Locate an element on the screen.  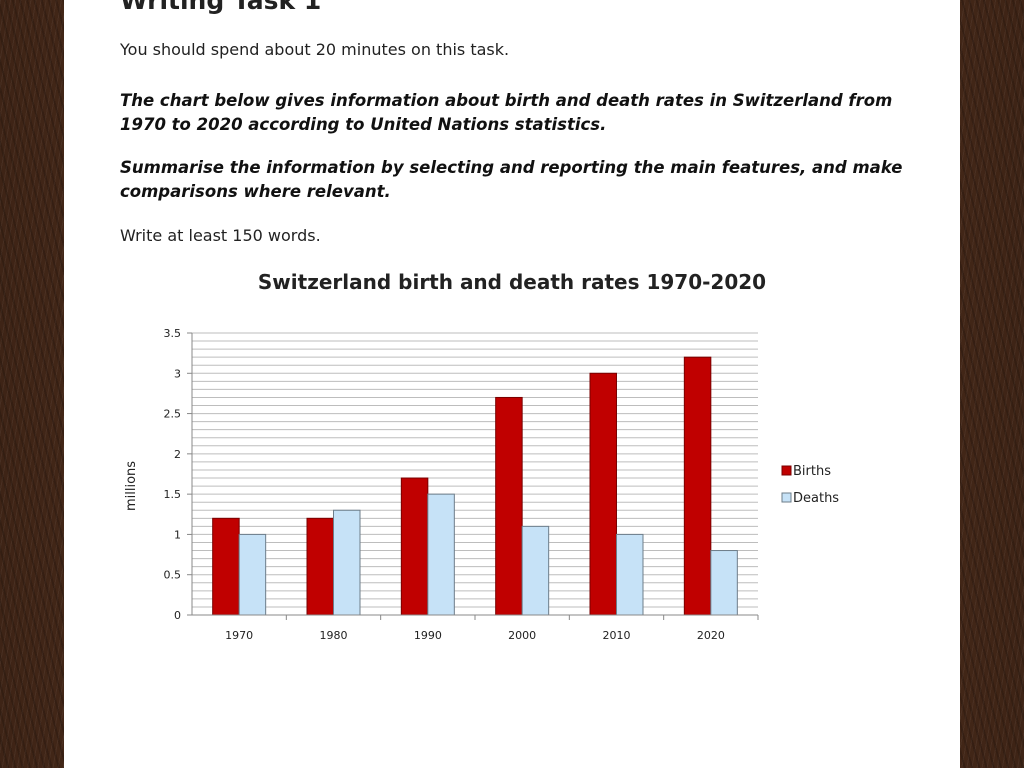
task-heading: Writing Task 1 is located at coordinates (221, 7).